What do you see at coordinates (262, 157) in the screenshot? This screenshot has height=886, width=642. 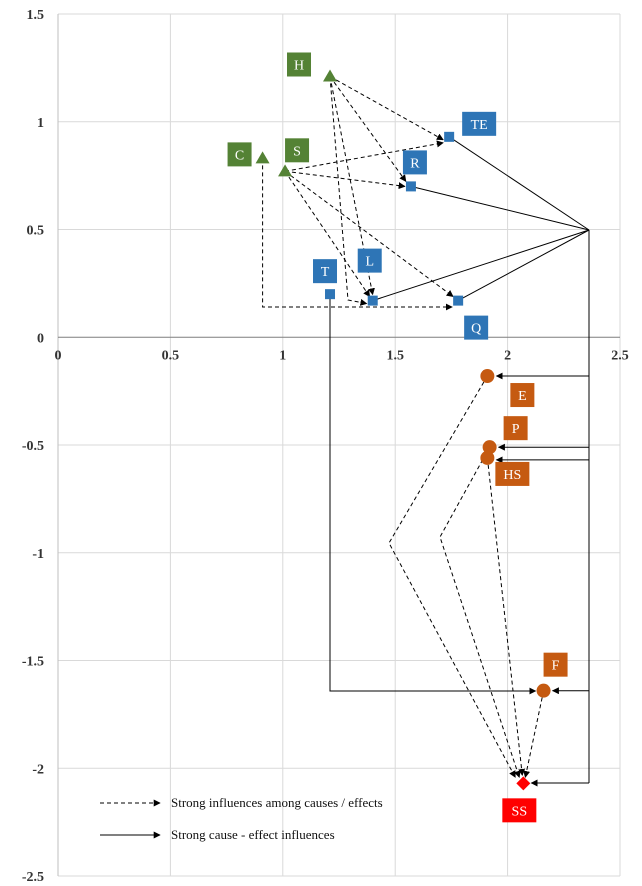 I see `point-c` at bounding box center [262, 157].